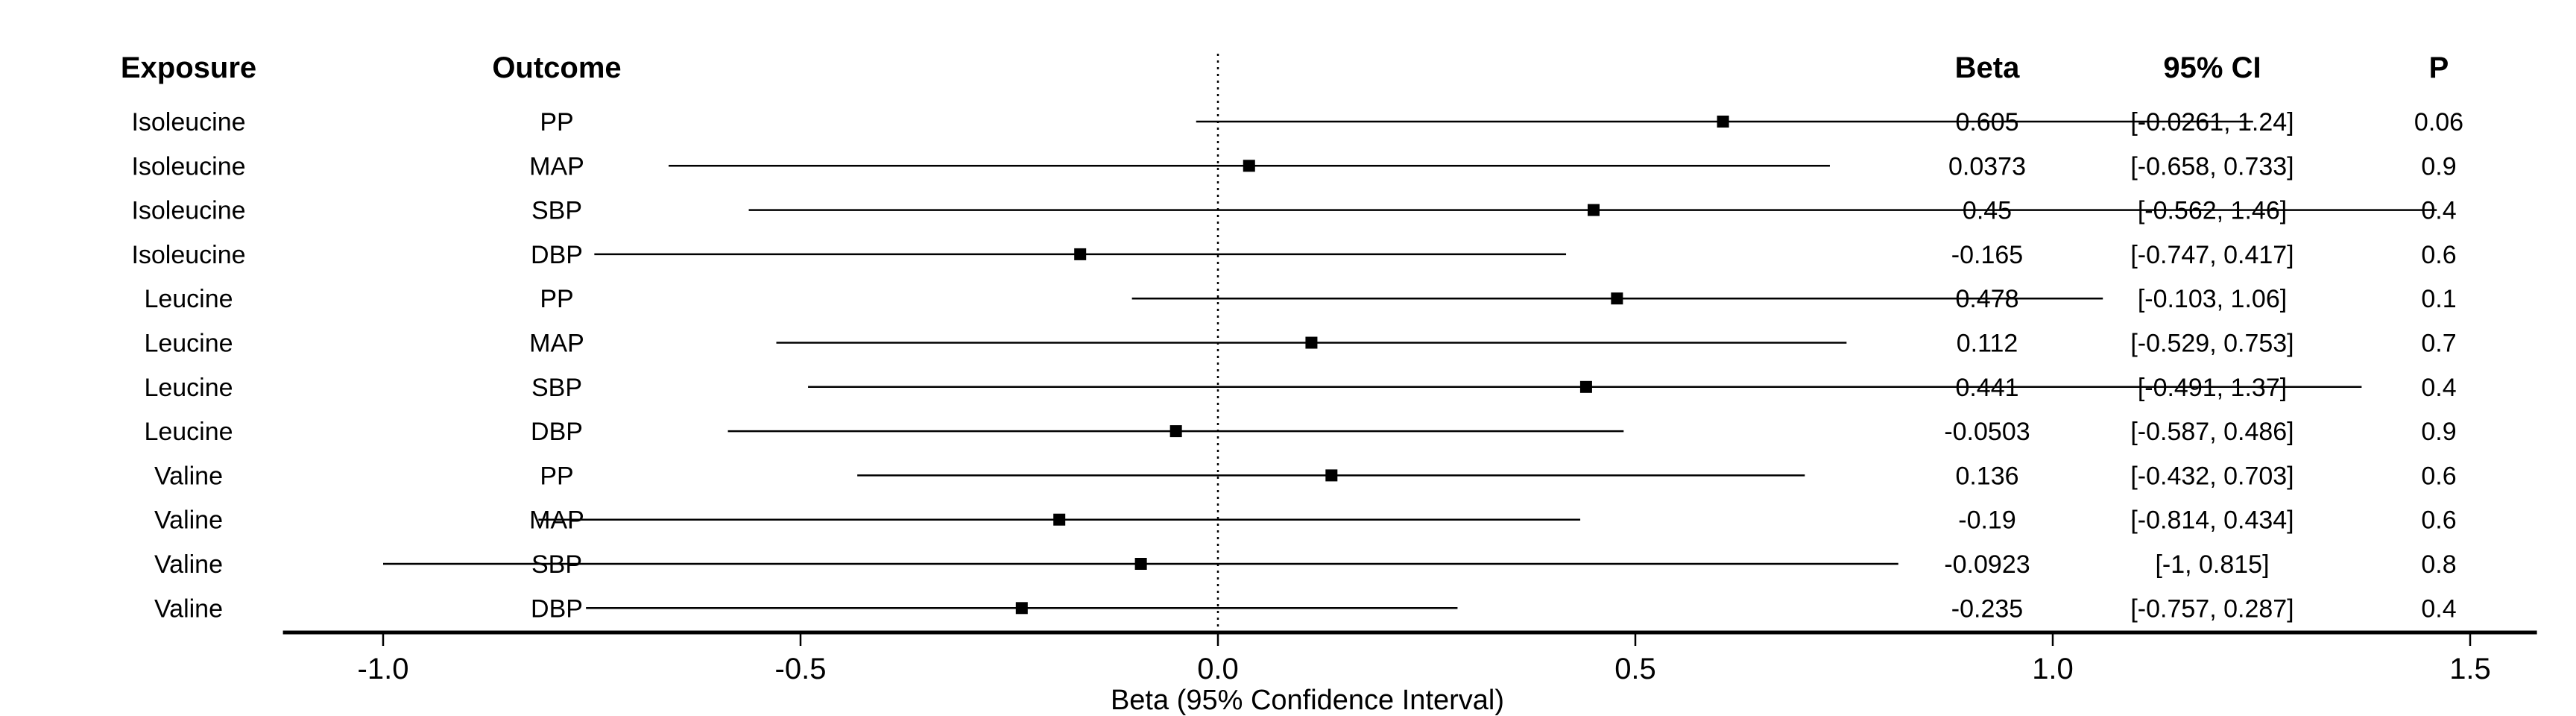  I want to click on p-value: 0.7, so click(2438, 344).